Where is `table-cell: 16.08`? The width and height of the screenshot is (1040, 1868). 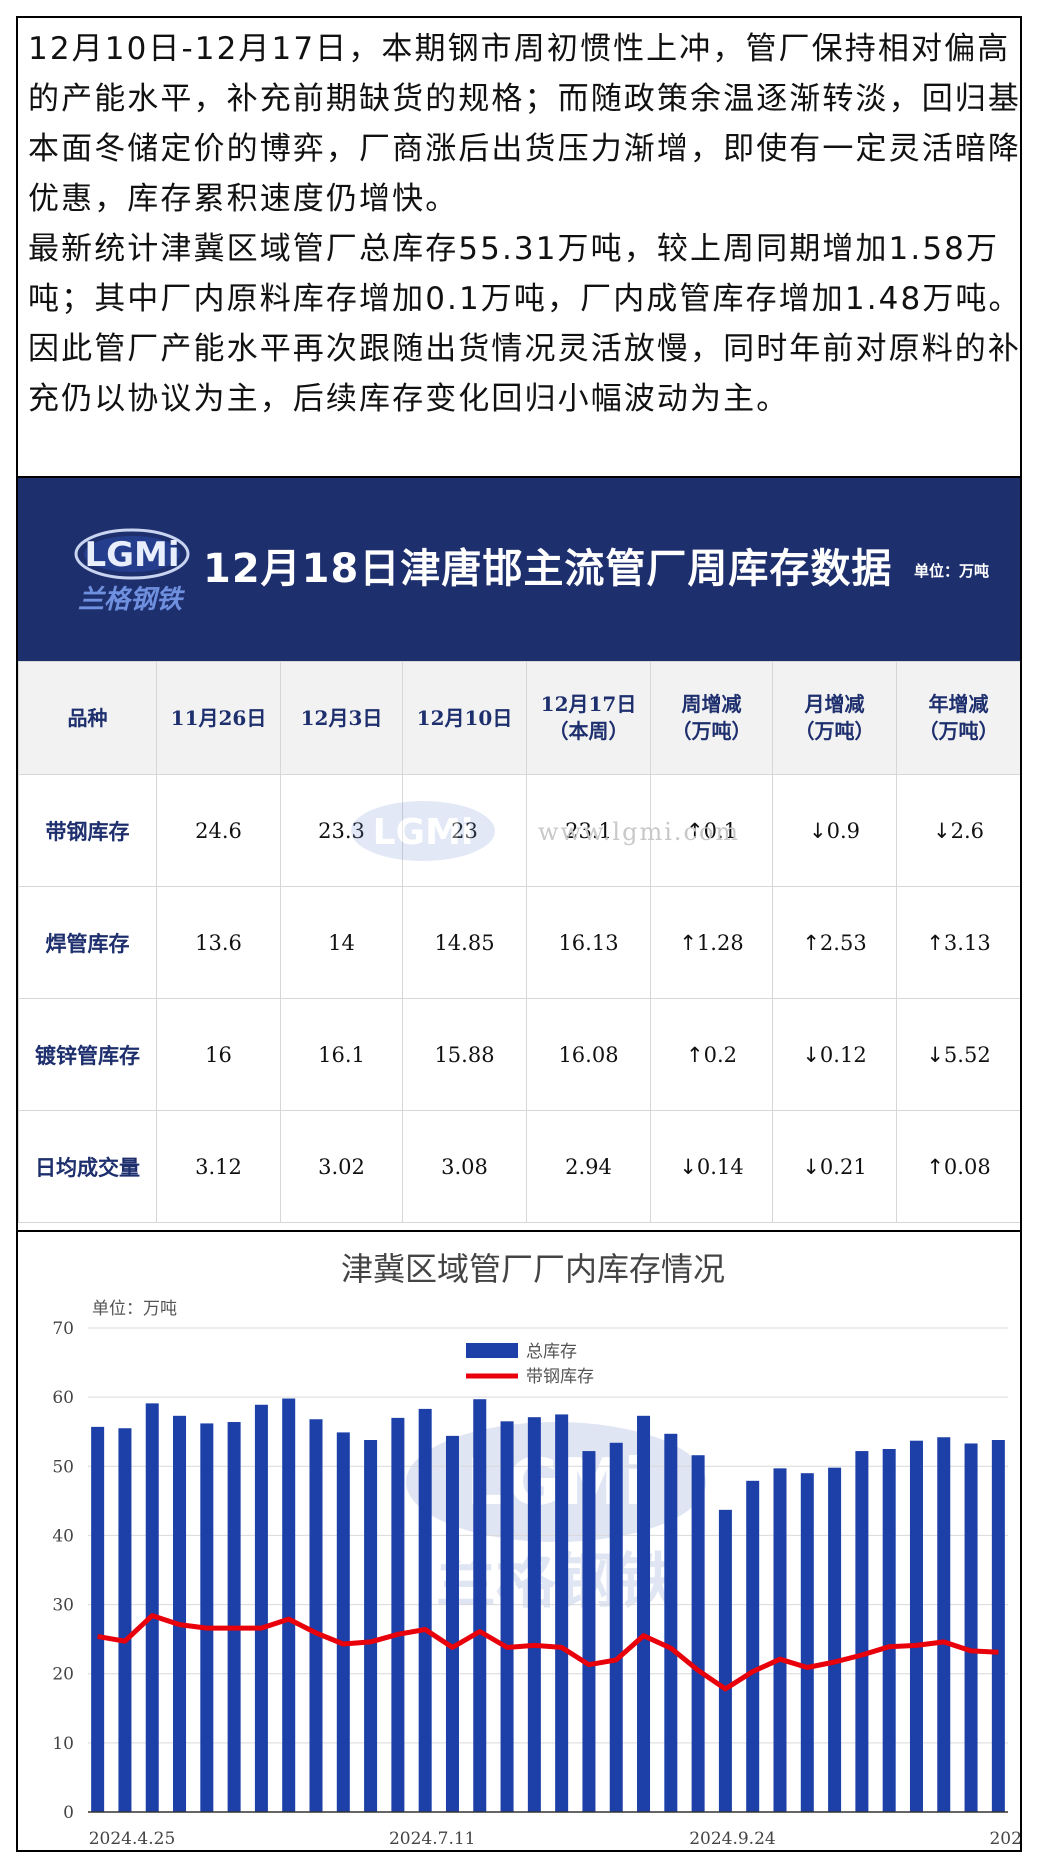
table-cell: 16.08 is located at coordinates (588, 1054).